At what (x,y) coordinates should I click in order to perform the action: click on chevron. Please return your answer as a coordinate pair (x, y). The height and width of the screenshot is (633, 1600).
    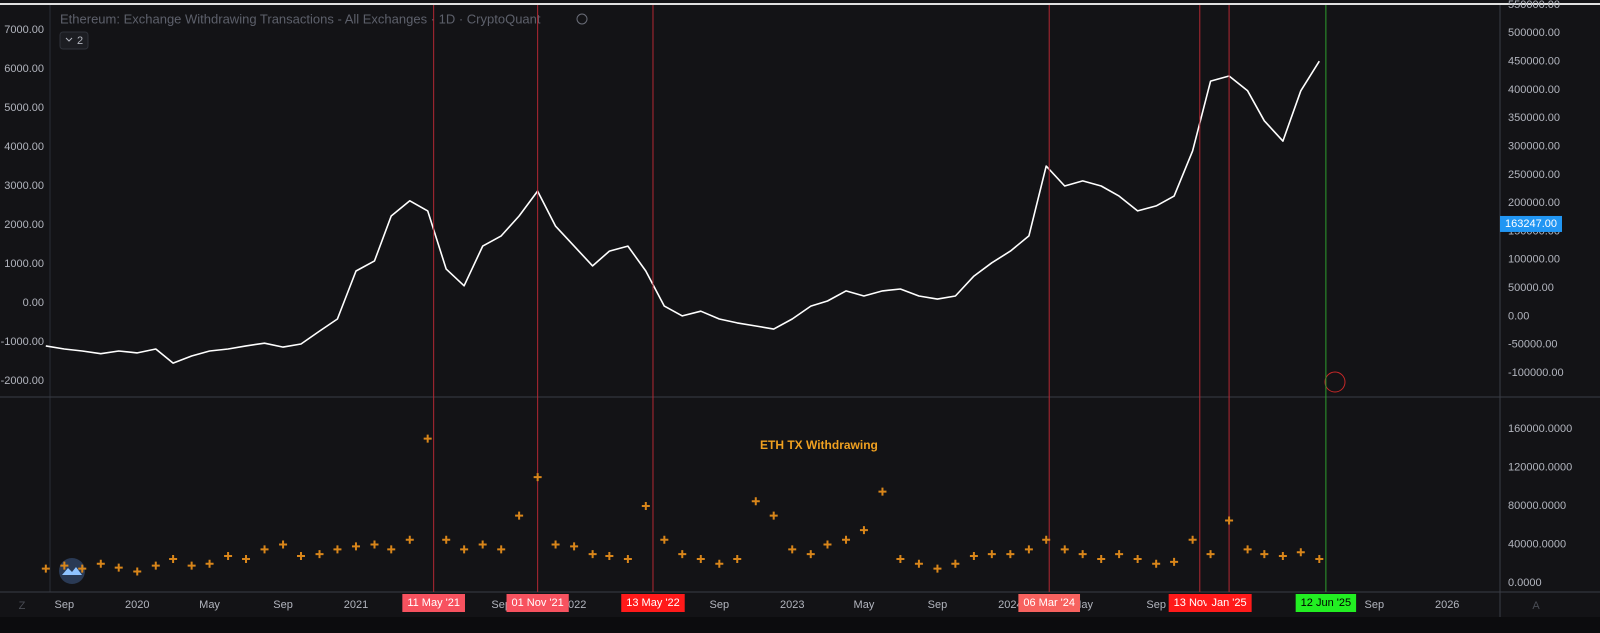
    Looking at the image, I should click on (69, 39).